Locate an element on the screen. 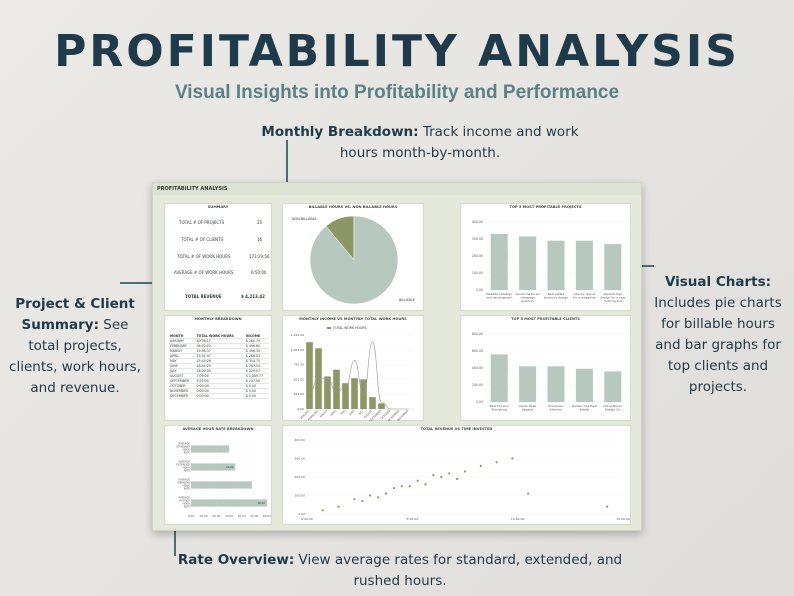 This screenshot has height=596, width=794. x-tick-label: AUGUST is located at coordinates (368, 414).